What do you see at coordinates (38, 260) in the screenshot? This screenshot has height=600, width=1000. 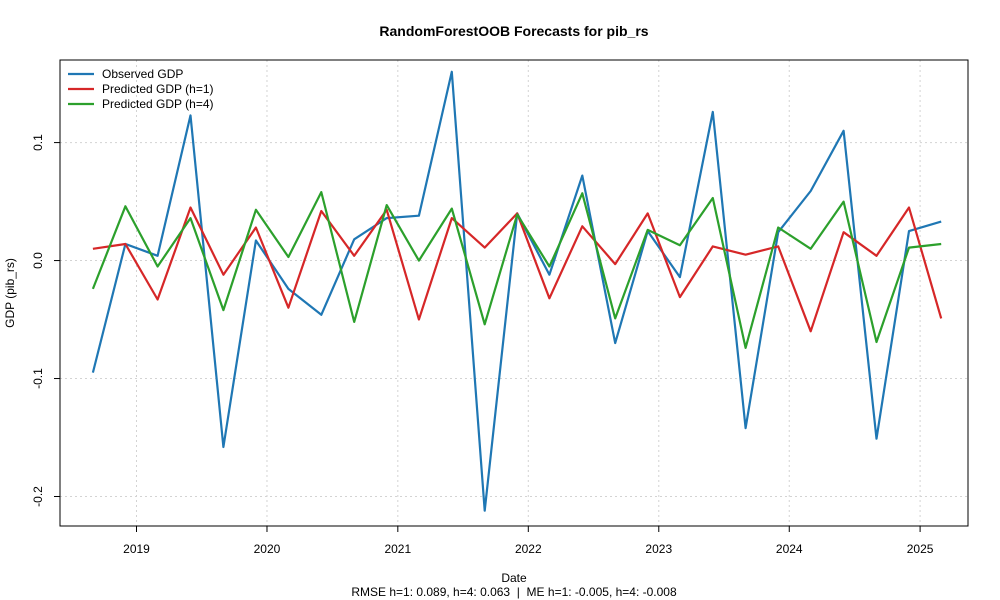 I see `y-tick-label: 0.0` at bounding box center [38, 260].